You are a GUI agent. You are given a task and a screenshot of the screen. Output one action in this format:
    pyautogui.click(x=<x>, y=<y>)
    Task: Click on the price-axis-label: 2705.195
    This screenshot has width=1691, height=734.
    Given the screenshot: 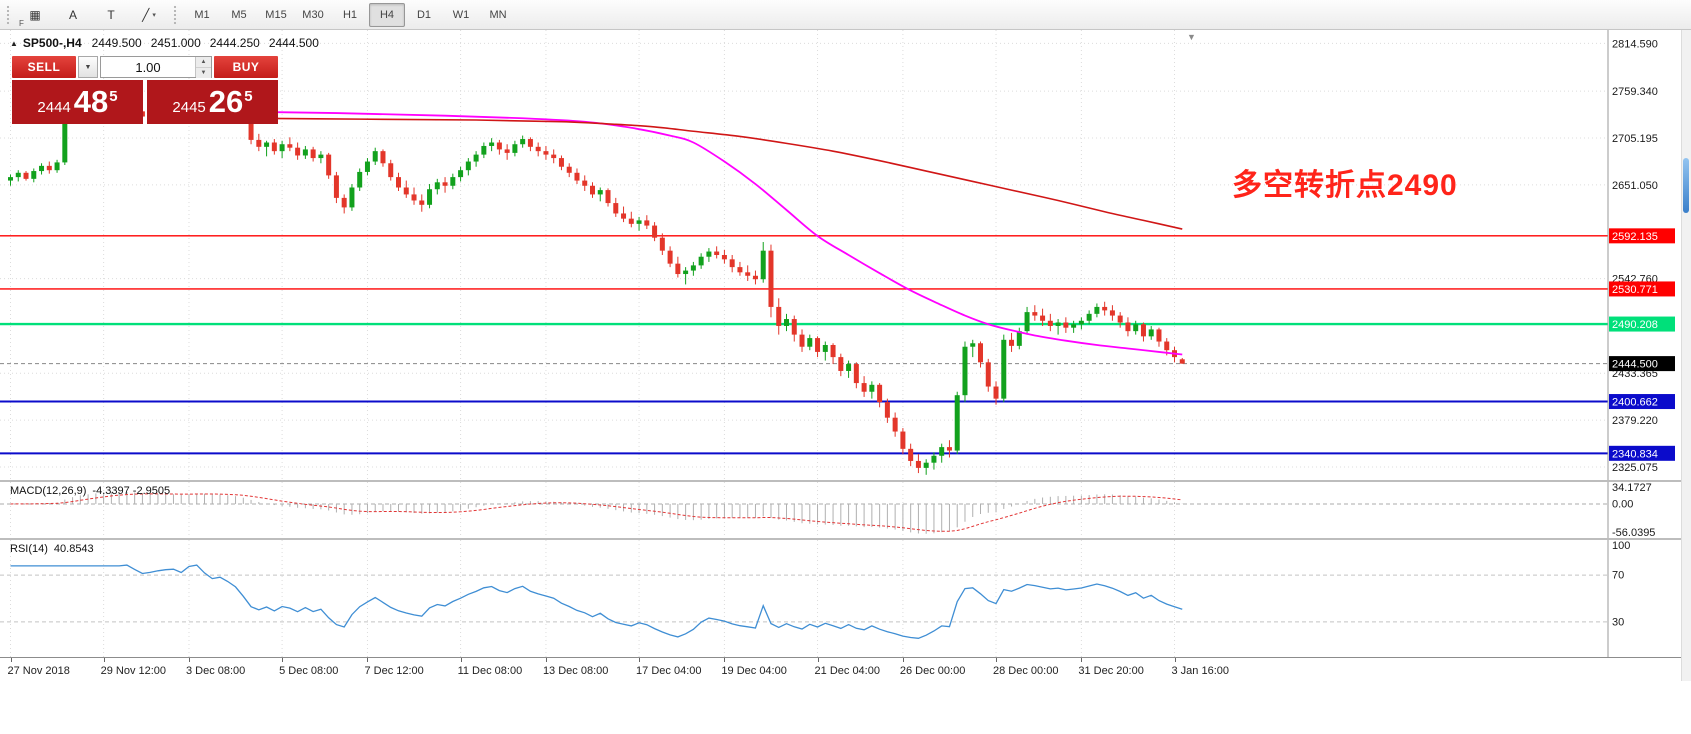 What is the action you would take?
    pyautogui.click(x=1635, y=139)
    